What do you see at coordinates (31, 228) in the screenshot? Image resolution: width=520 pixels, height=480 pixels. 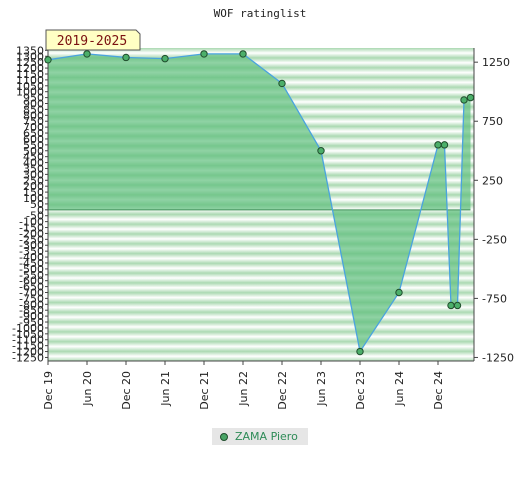 I see `left-tick-label: -150` at bounding box center [31, 228].